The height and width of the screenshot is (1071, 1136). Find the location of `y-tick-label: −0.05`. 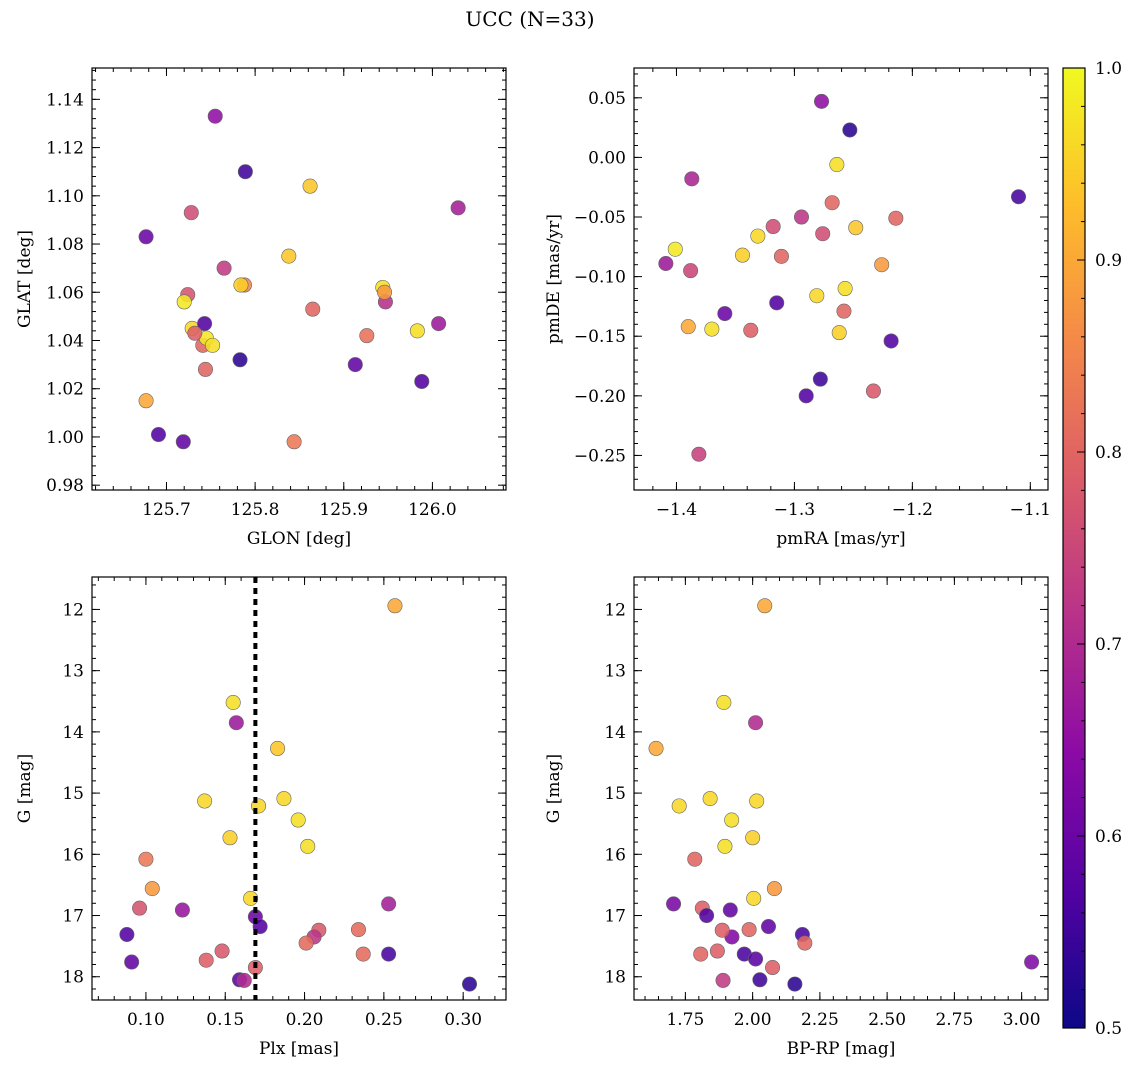

y-tick-label: −0.05 is located at coordinates (600, 218).